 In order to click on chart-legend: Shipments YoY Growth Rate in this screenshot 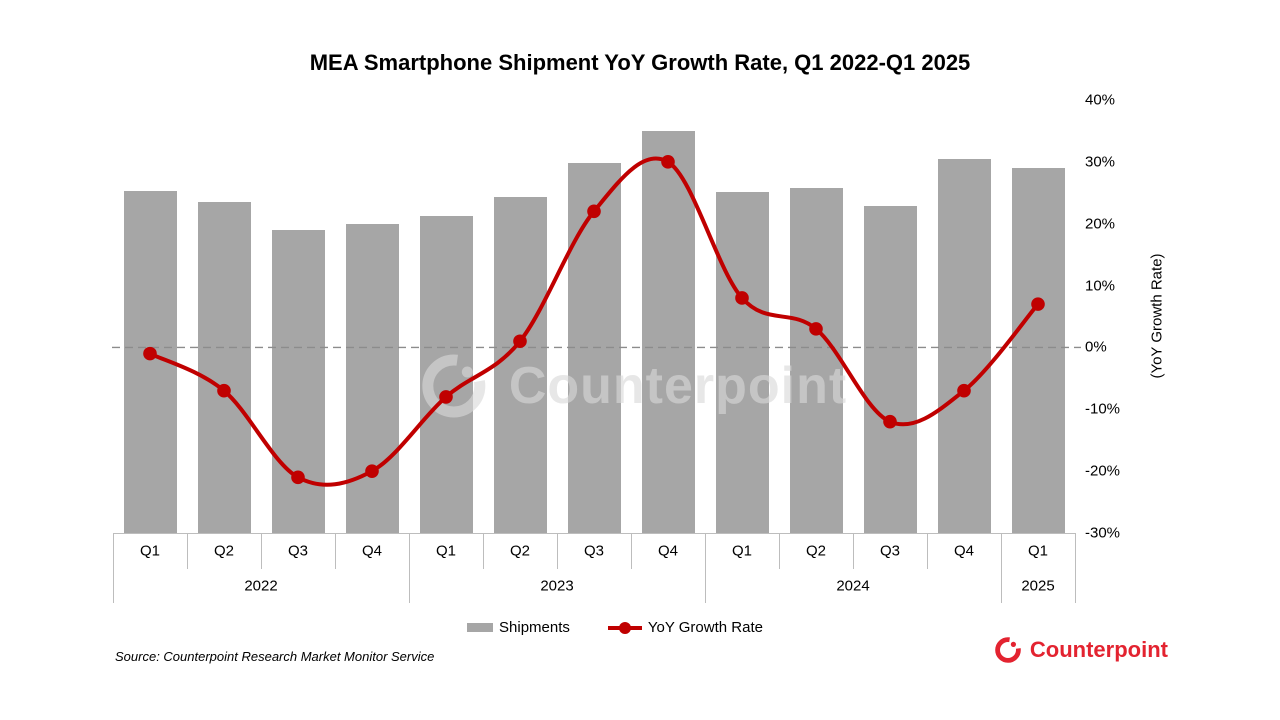, I will do `click(615, 627)`.